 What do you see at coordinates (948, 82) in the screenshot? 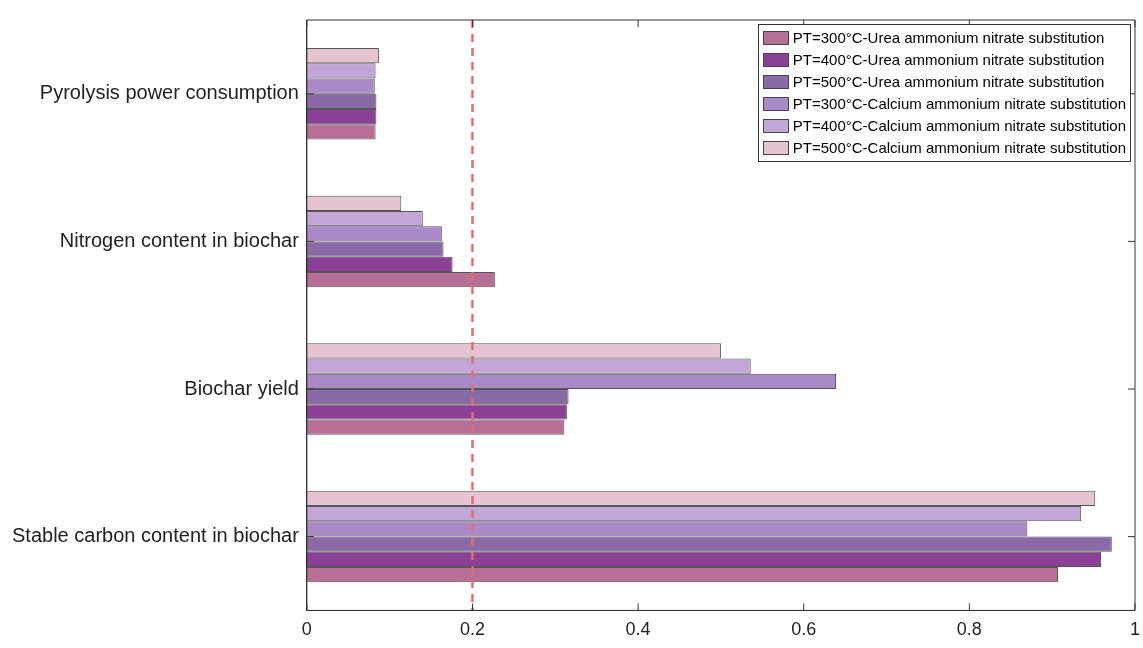
I see `legend-label: PT=500°C-Urea ammonium nitrate substitution` at bounding box center [948, 82].